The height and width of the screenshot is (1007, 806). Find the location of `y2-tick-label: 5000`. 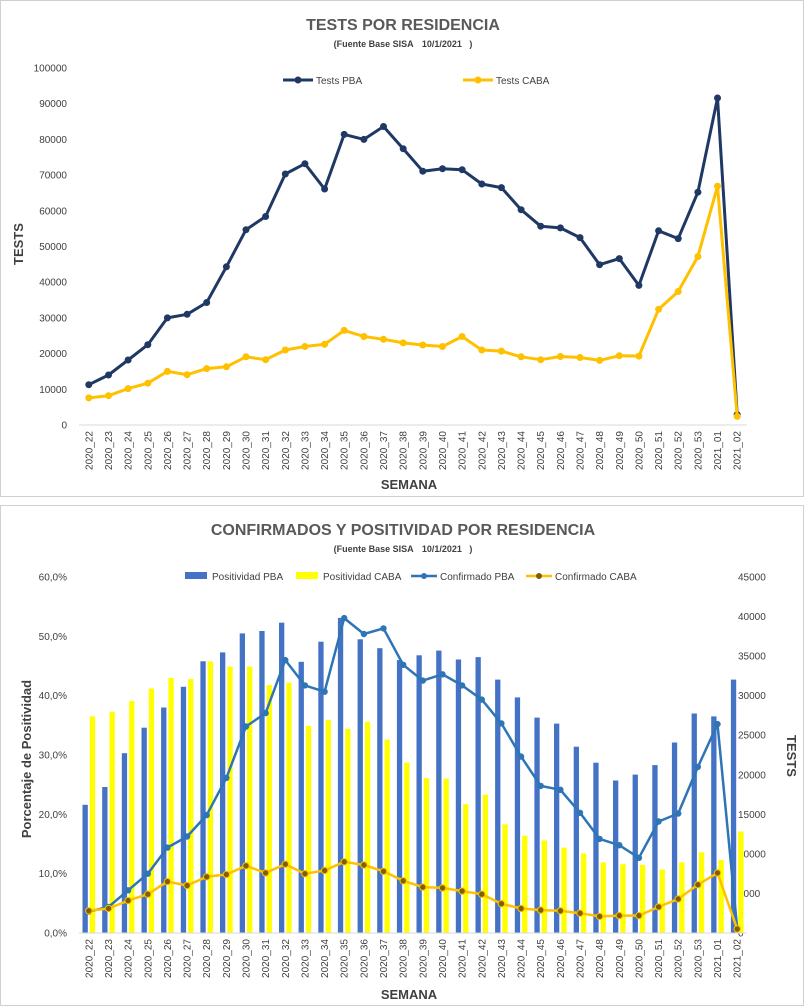

y2-tick-label: 5000 is located at coordinates (749, 894).